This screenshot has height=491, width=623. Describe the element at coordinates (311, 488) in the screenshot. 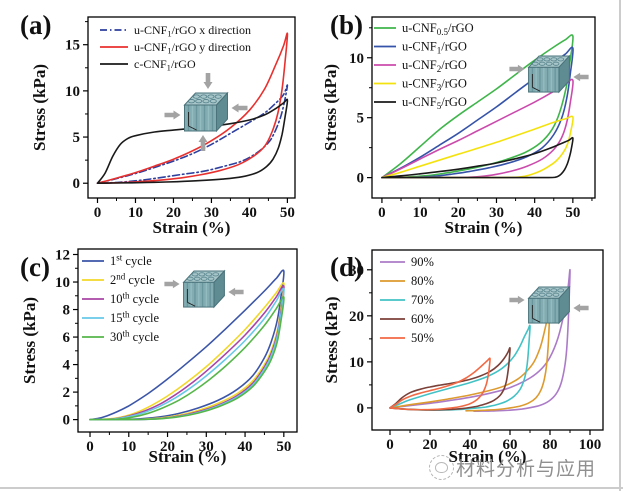

I see `page-border-bottom` at that location.